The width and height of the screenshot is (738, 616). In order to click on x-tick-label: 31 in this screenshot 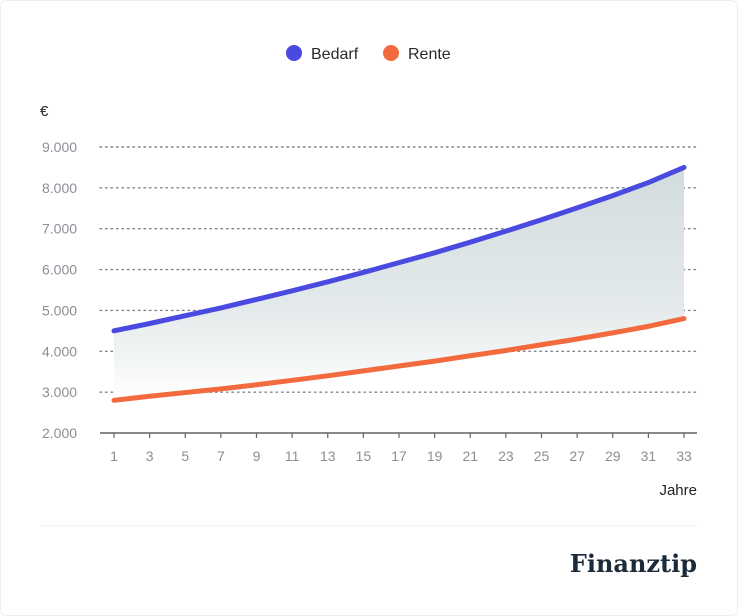, I will do `click(649, 456)`.